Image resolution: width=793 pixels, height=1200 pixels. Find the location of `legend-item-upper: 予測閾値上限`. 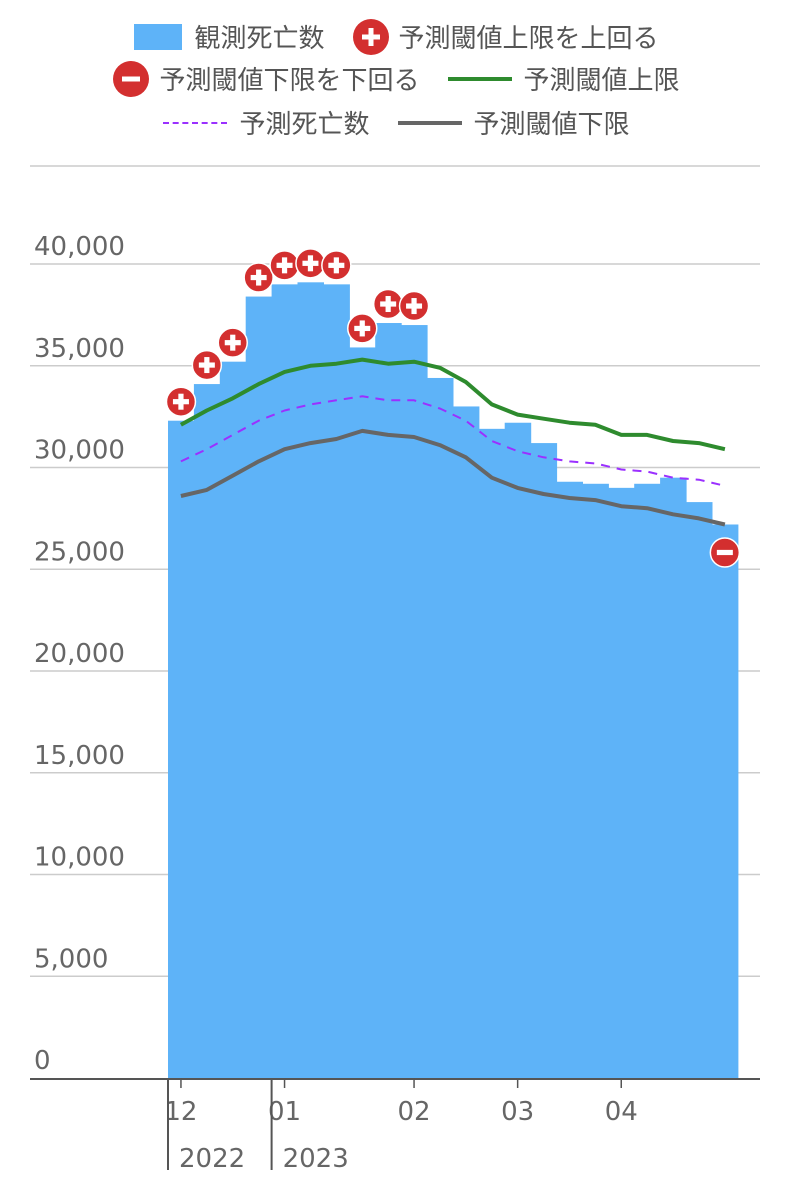

legend-item-upper: 予測閾値上限 is located at coordinates (563, 78).